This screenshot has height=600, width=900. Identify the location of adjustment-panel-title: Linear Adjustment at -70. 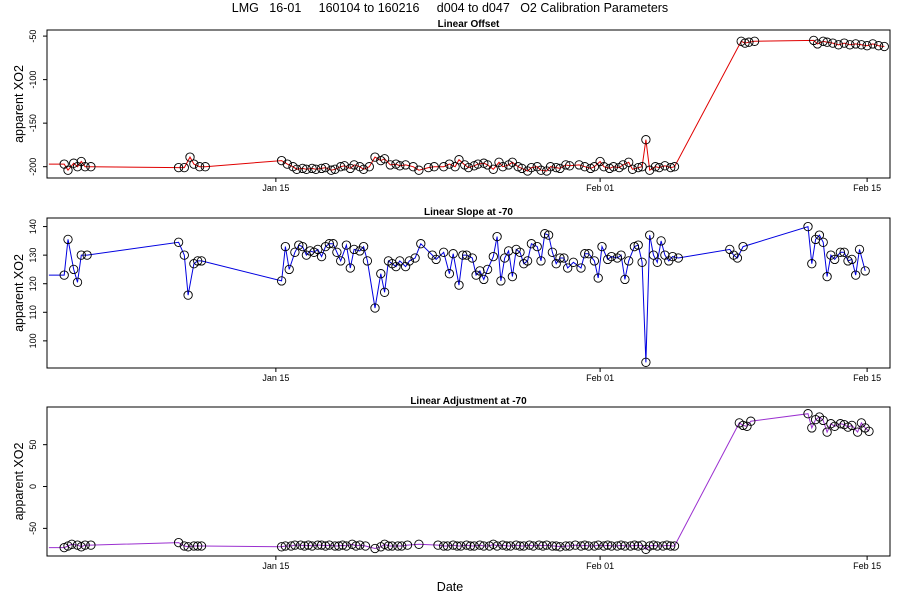
(468, 401).